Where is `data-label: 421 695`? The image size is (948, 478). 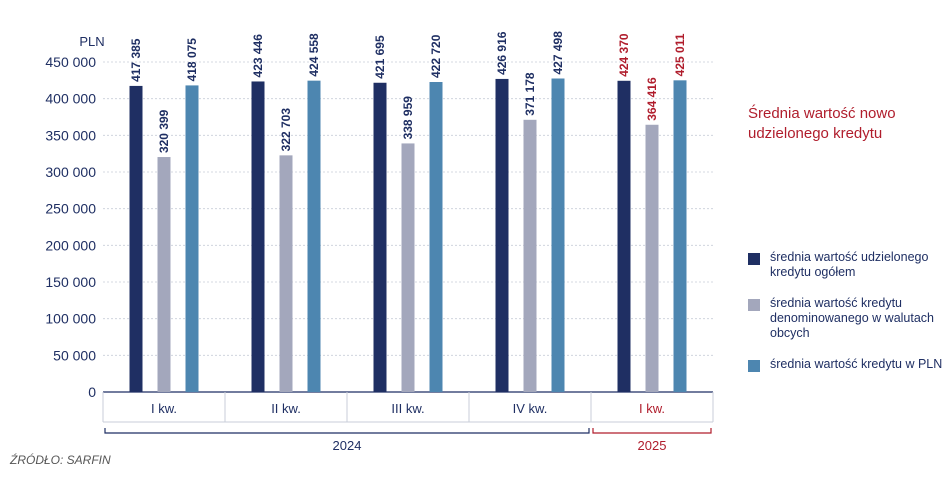 data-label: 421 695 is located at coordinates (380, 57).